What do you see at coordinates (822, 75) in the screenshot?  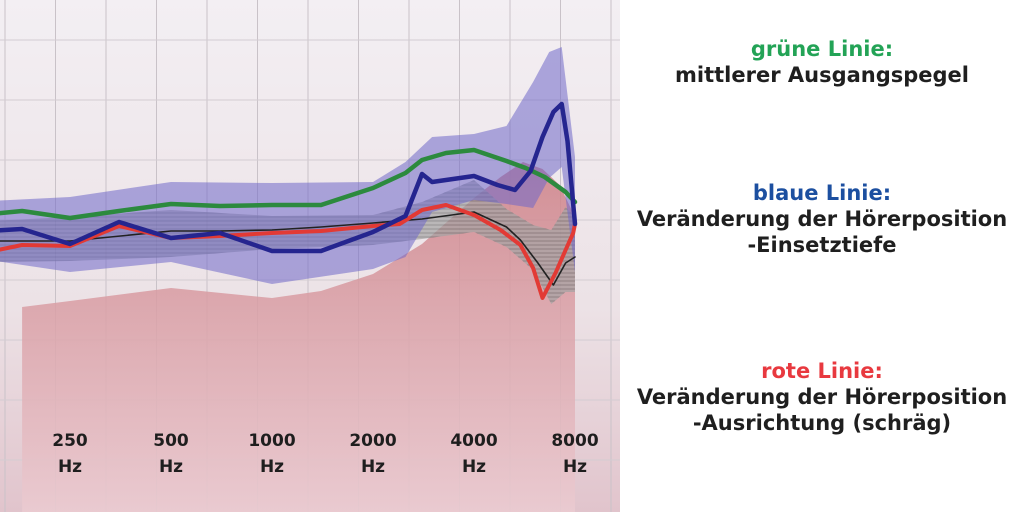 I see `legend-green-text: mittlerer Ausgangspegel` at bounding box center [822, 75].